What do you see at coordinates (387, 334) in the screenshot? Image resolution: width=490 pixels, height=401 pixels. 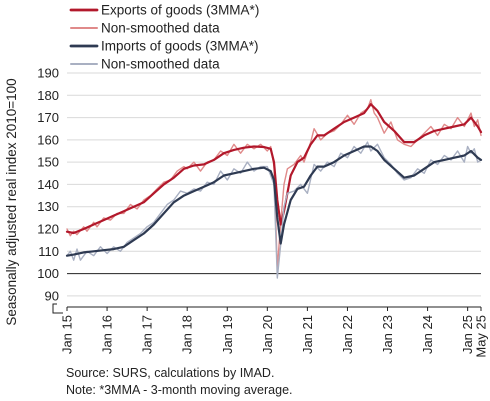 I see `x-tick-label: Jan 23` at bounding box center [387, 334].